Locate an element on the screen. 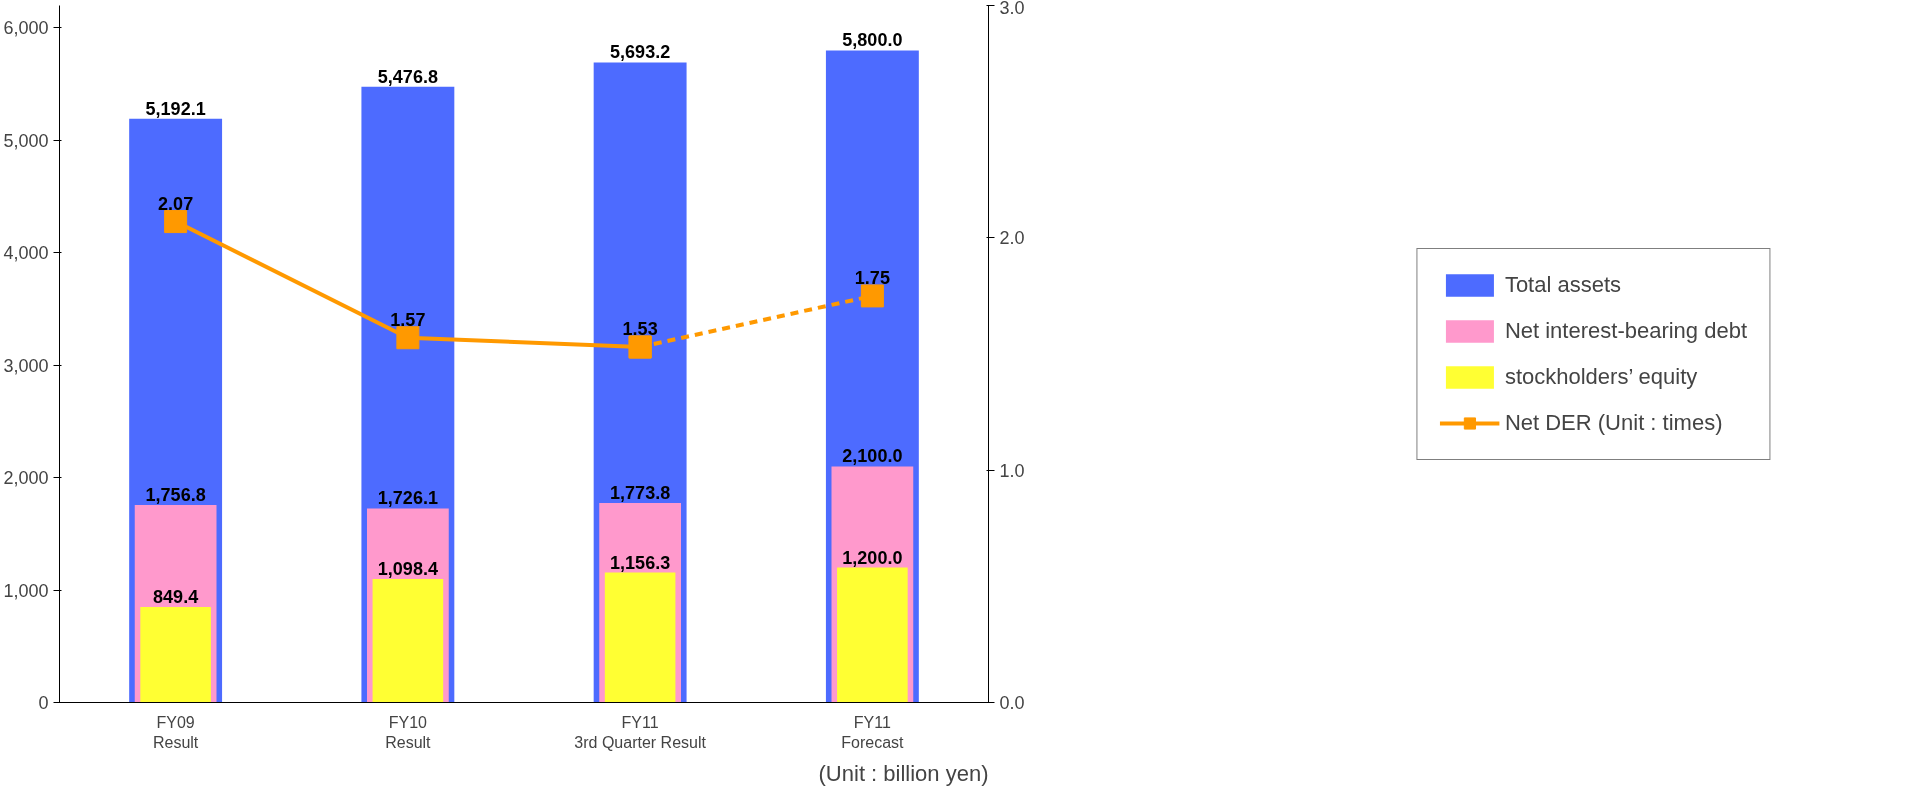 Image resolution: width=1910 pixels, height=797 pixels. x-tick-label: FY10 Result is located at coordinates (408, 732).